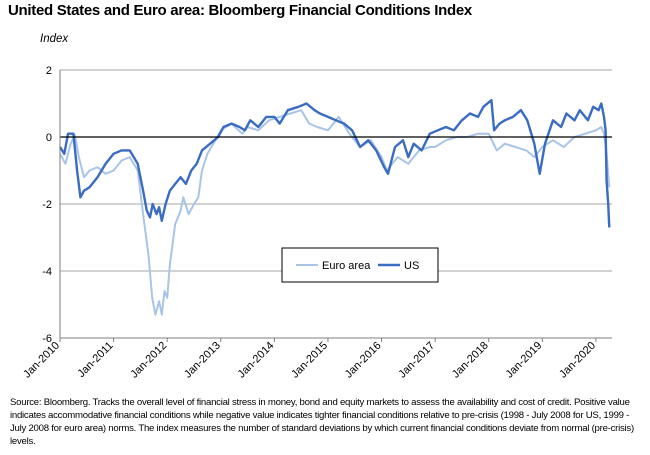 This screenshot has height=455, width=650. I want to click on x-tick-label: Jan-2020, so click(577, 360).